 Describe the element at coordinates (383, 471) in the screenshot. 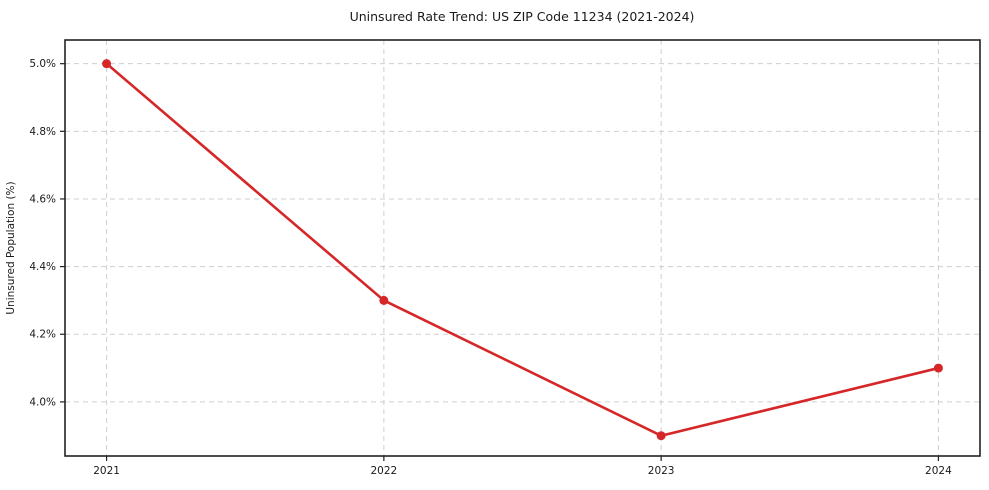

I see `x-tick-label: 2022` at that location.